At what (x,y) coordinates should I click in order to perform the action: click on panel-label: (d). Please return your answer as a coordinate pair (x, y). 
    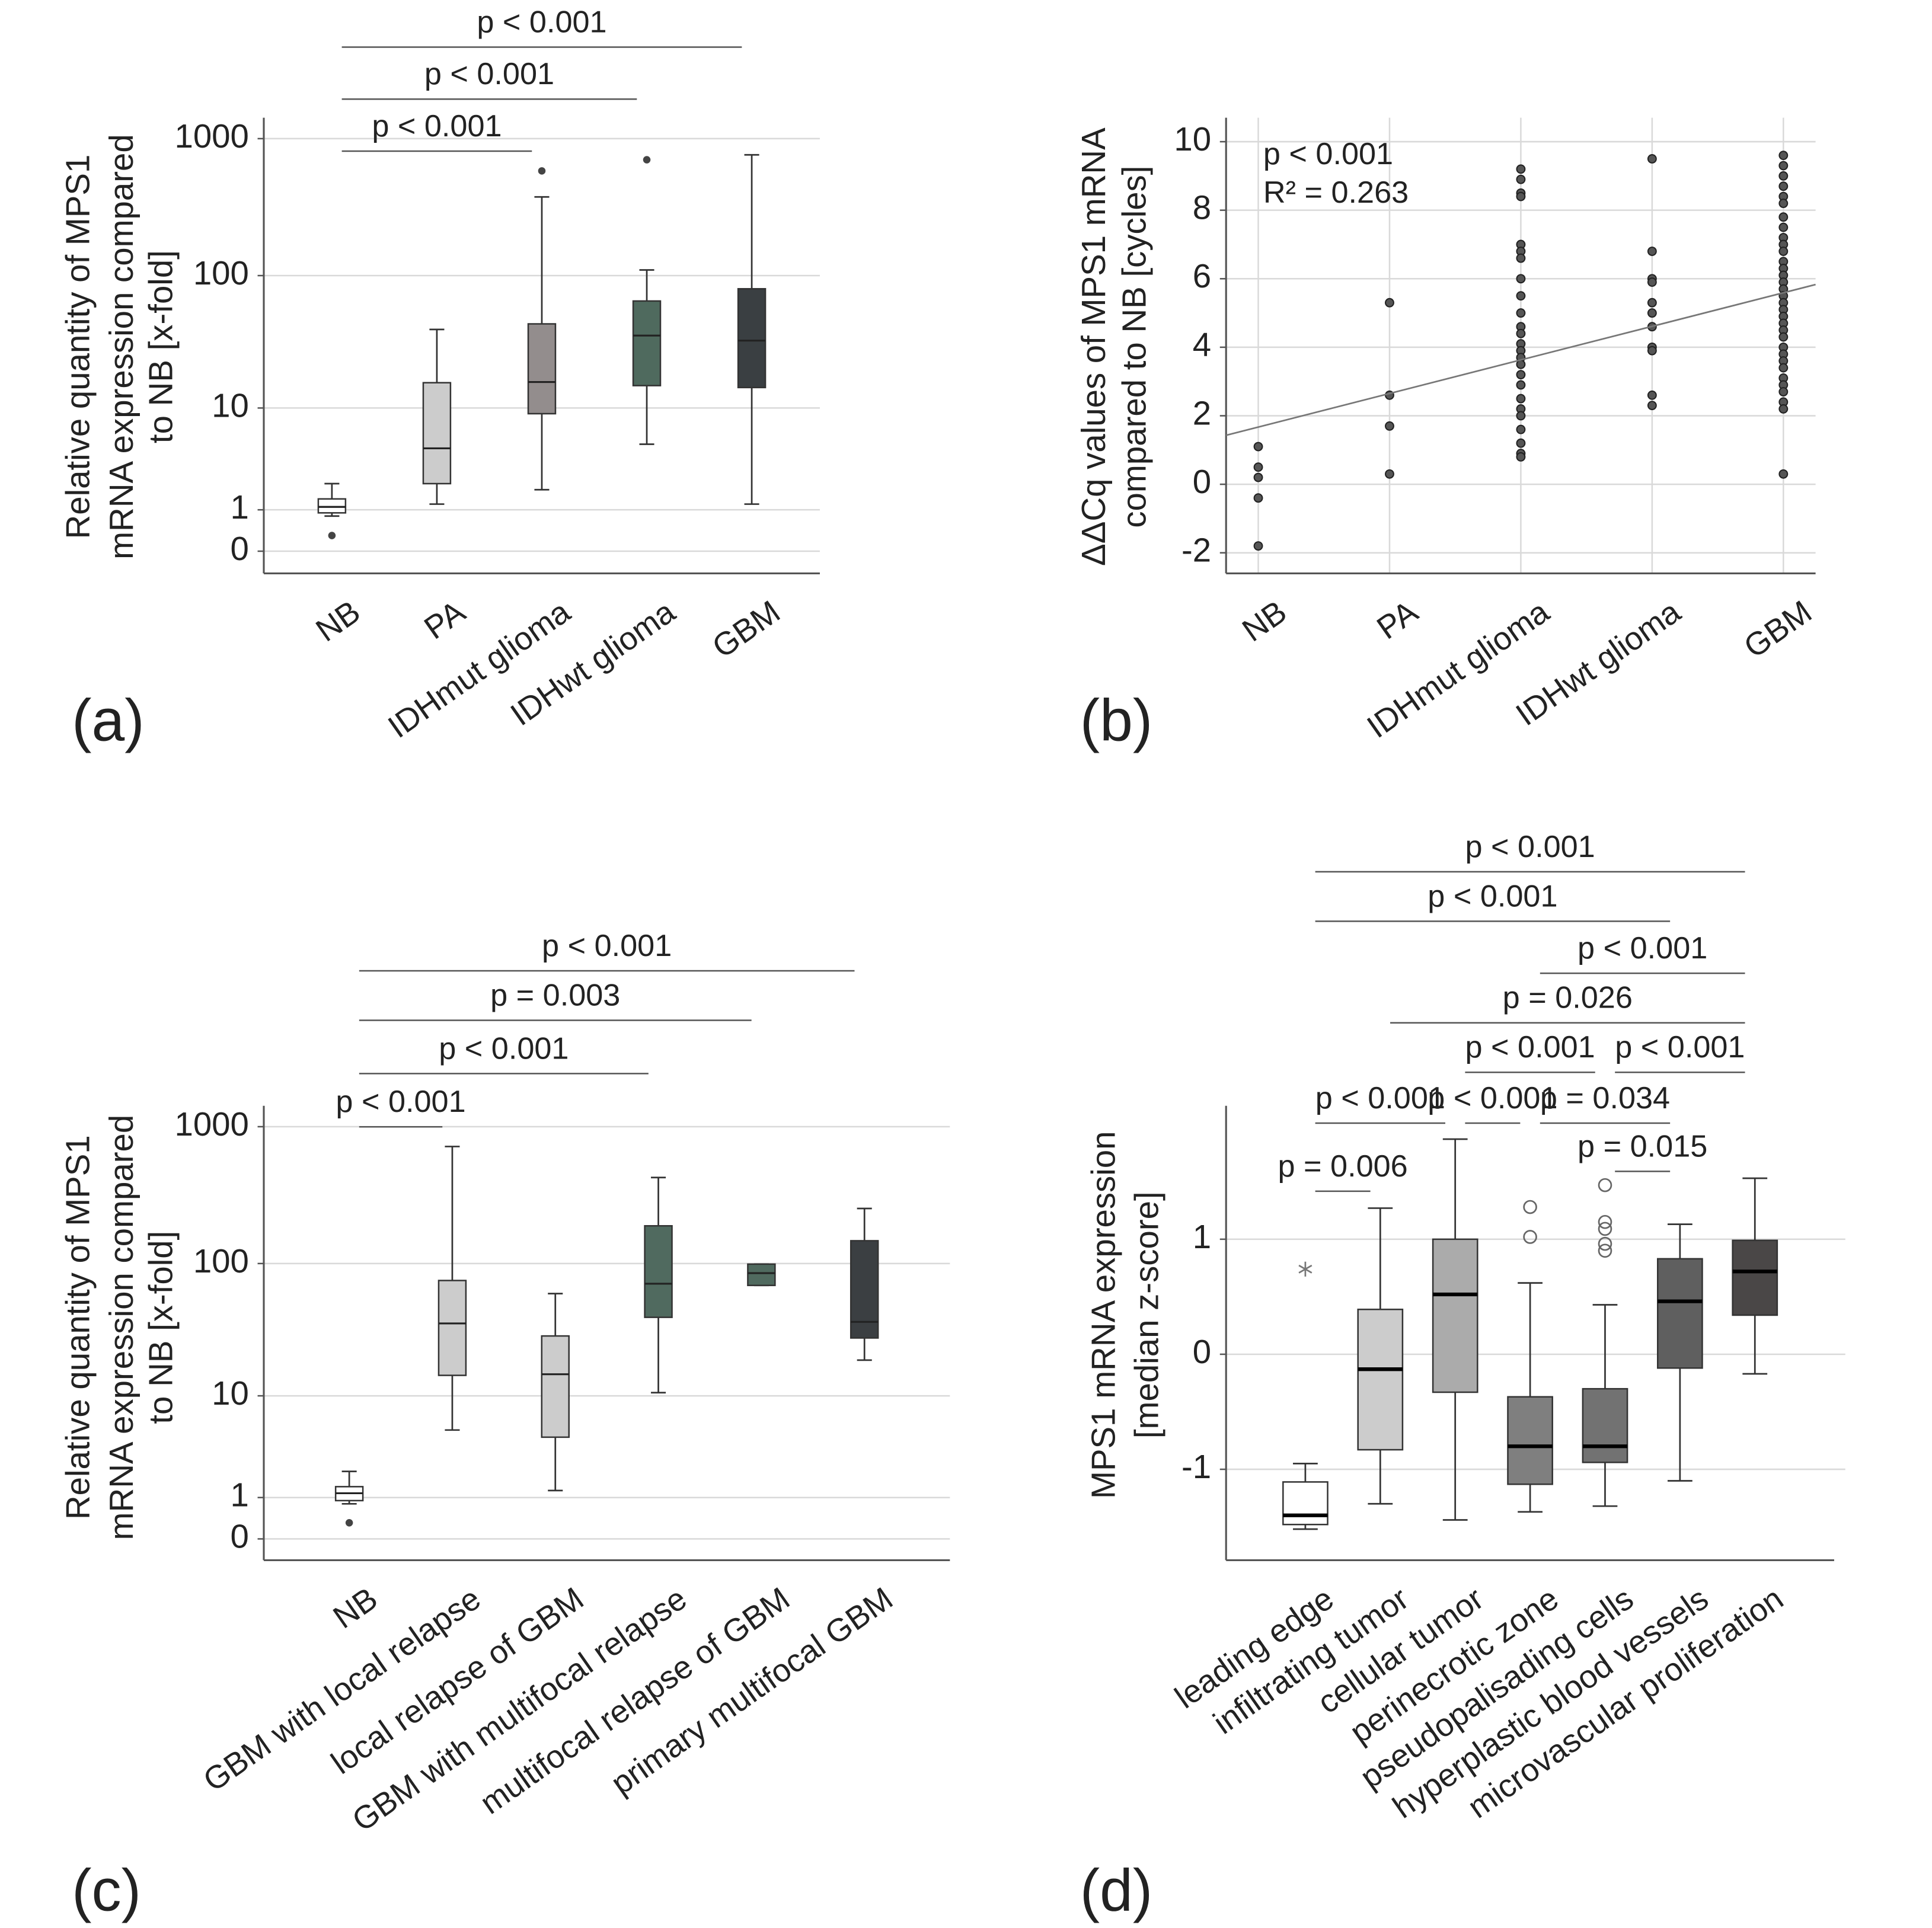
    Looking at the image, I should click on (1116, 1891).